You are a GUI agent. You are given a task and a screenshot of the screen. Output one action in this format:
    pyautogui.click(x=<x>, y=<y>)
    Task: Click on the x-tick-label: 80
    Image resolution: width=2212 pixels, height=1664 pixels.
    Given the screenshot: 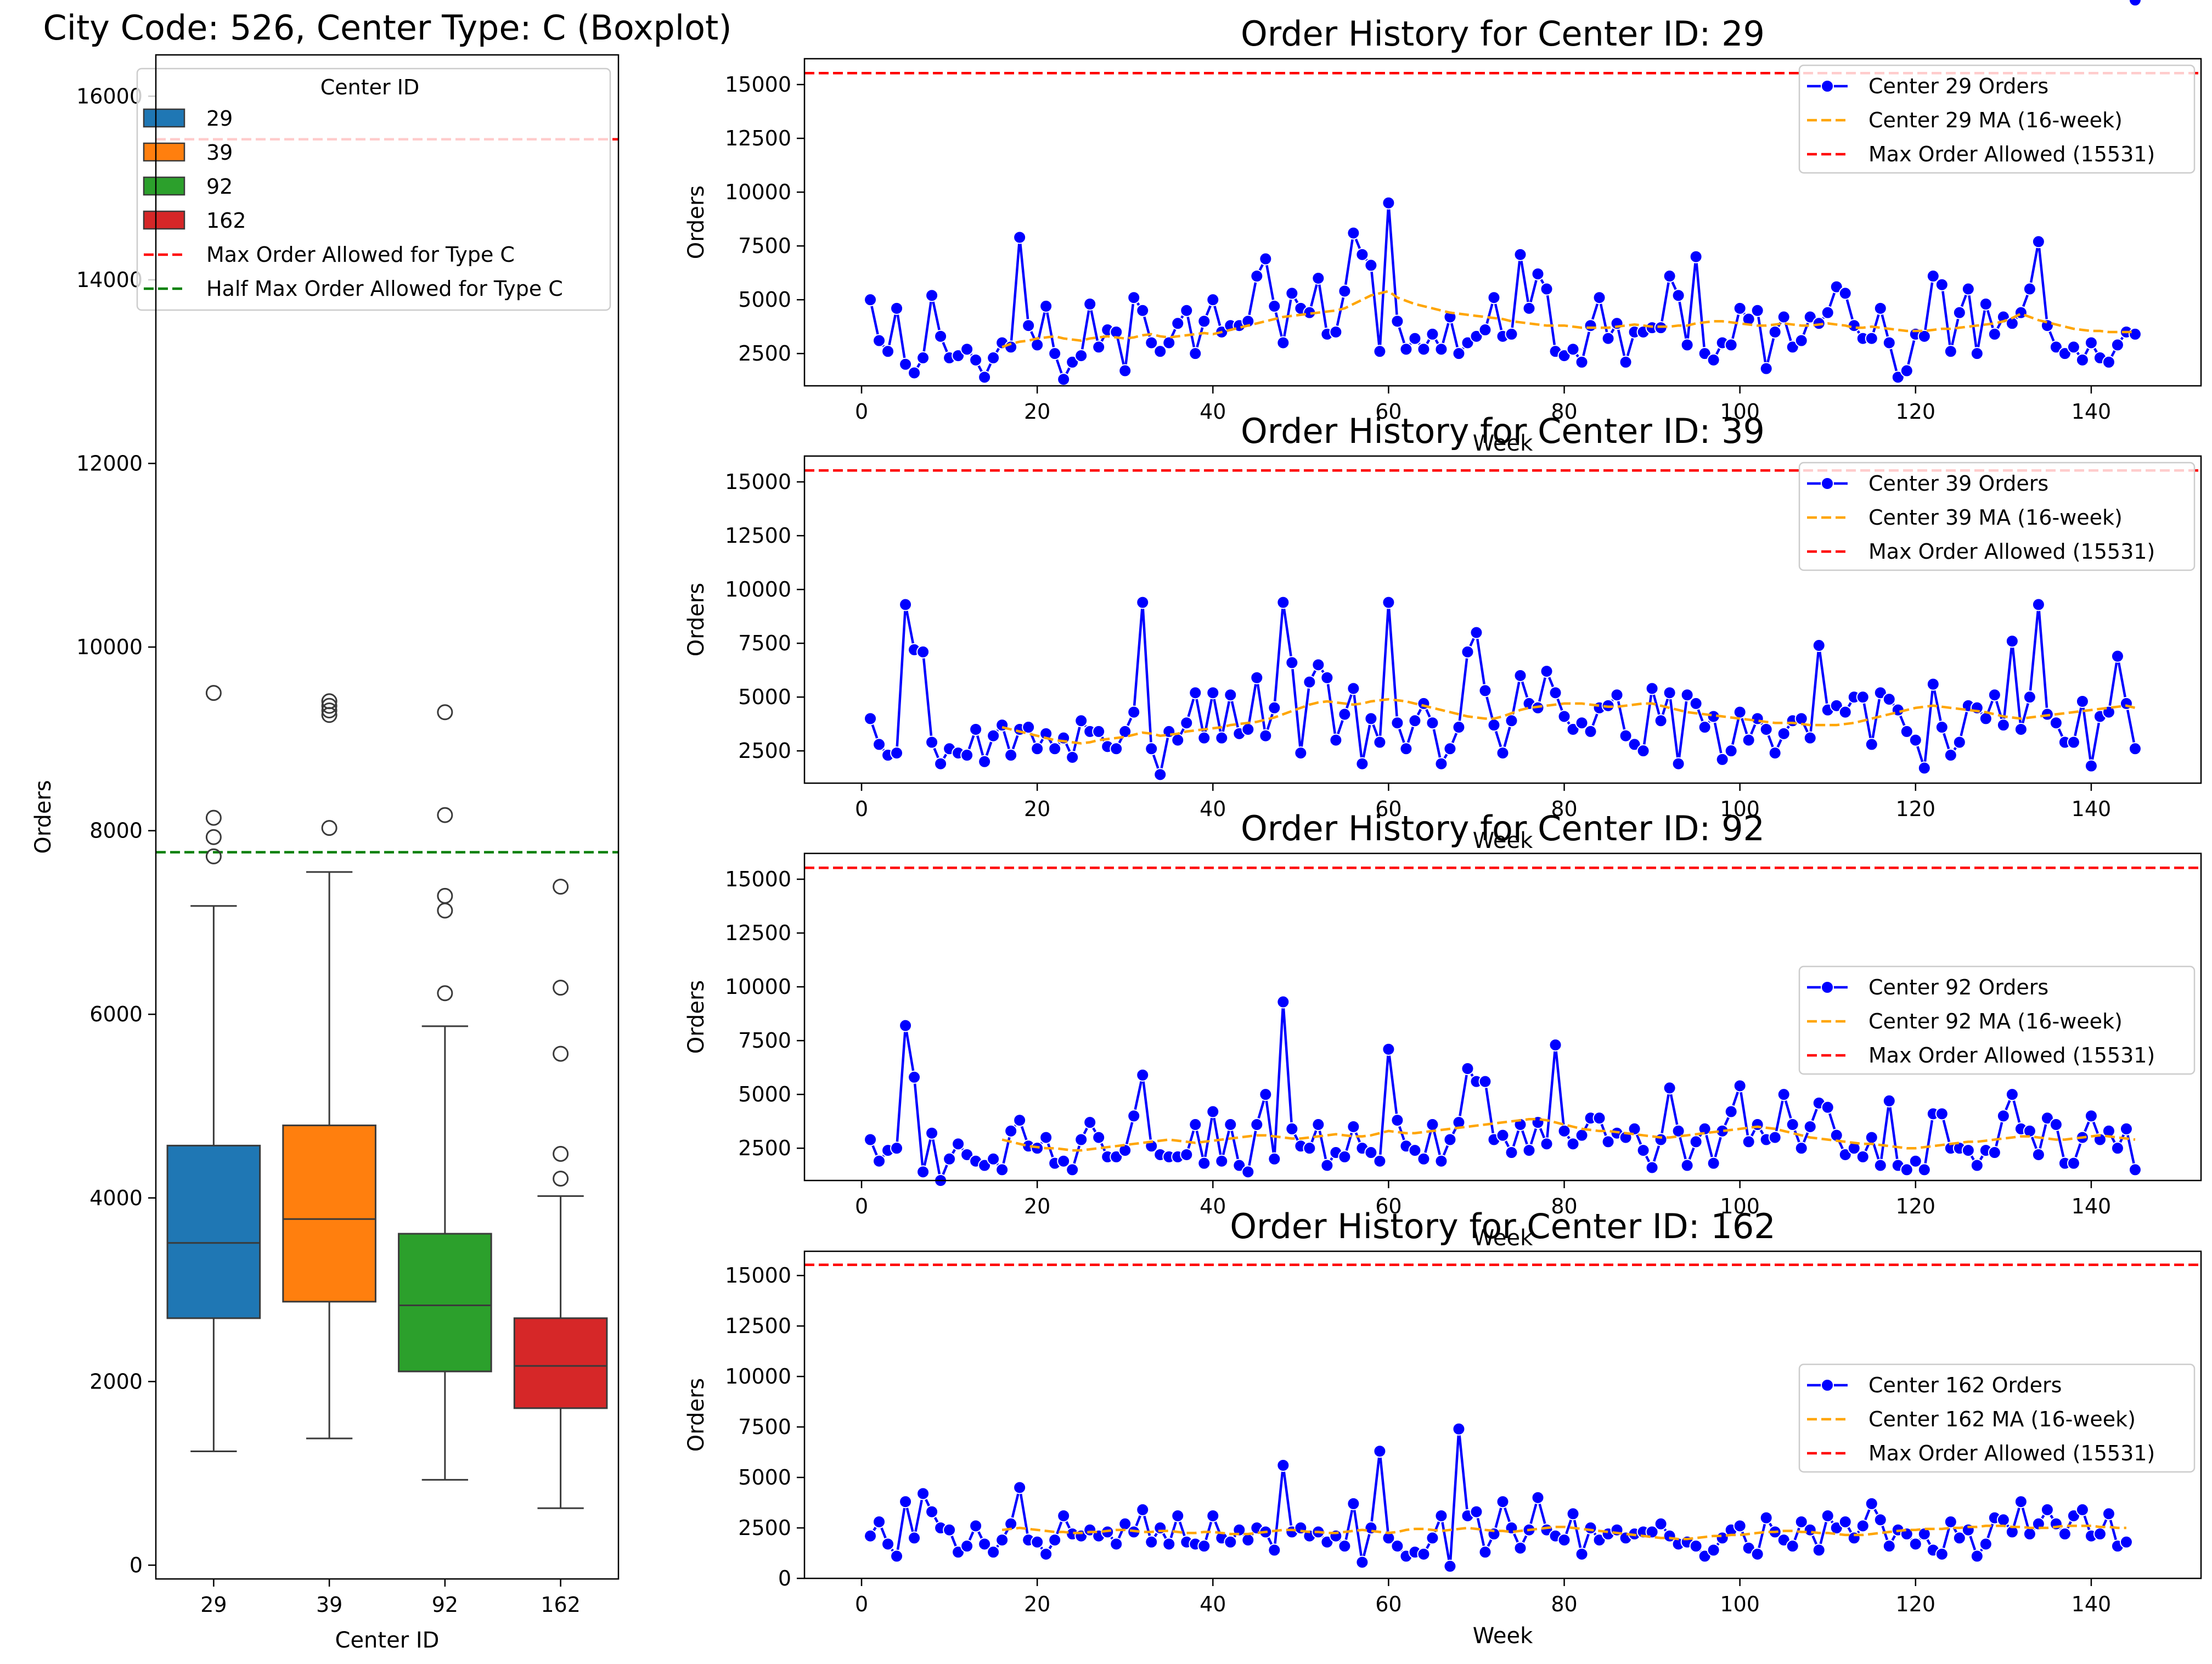 What is the action you would take?
    pyautogui.click(x=1564, y=809)
    